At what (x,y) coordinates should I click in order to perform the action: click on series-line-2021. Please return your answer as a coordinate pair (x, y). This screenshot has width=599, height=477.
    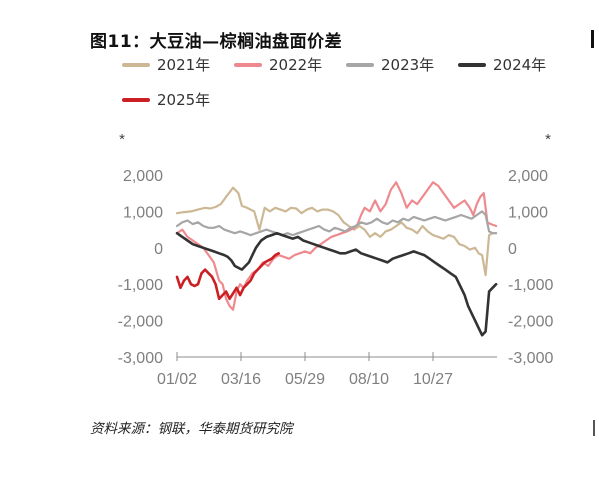
    Looking at the image, I should click on (336, 231).